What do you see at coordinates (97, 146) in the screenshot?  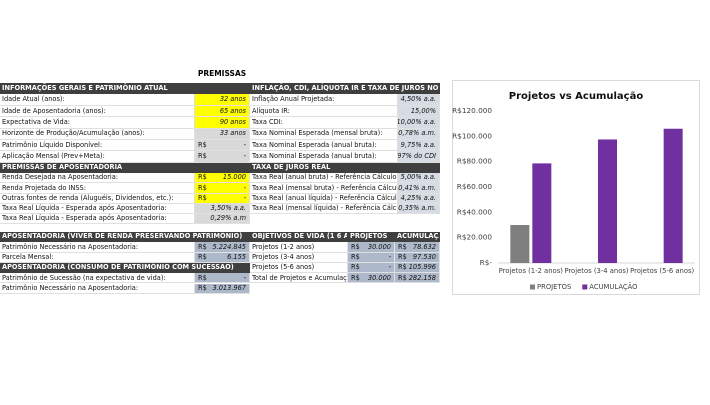 I see `row-label: Patrimônio Líquido Disponível:` at bounding box center [97, 146].